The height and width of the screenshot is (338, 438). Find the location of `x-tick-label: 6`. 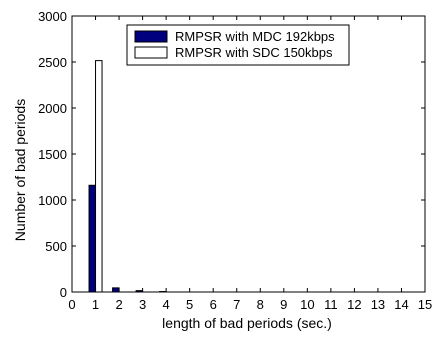

x-tick-label: 6 is located at coordinates (213, 304).